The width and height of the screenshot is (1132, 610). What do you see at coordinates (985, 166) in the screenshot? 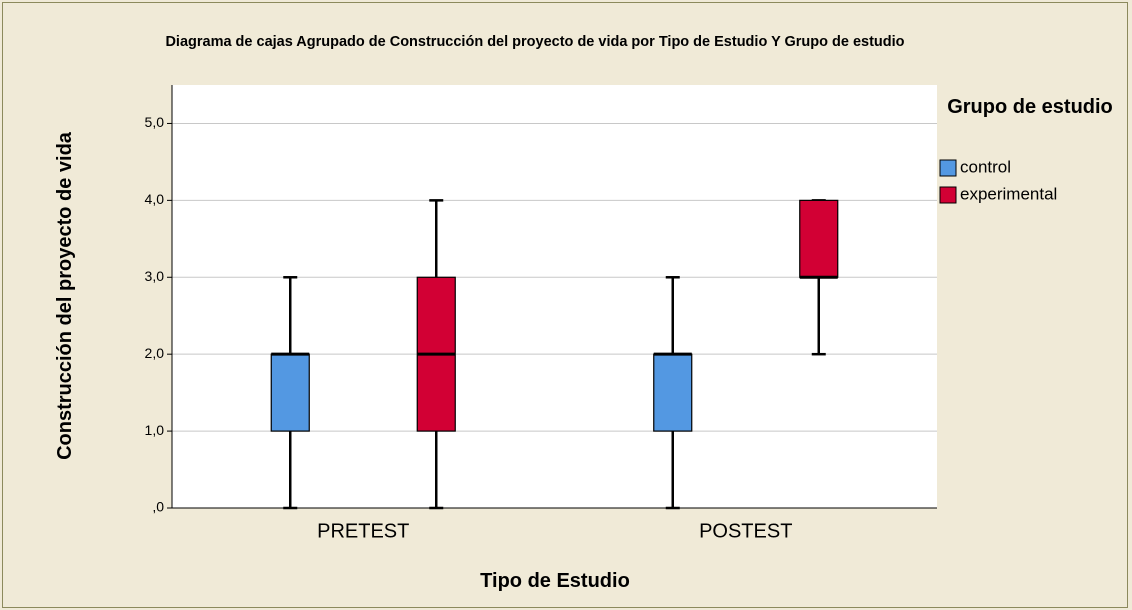
I see `legend-label: control` at bounding box center [985, 166].